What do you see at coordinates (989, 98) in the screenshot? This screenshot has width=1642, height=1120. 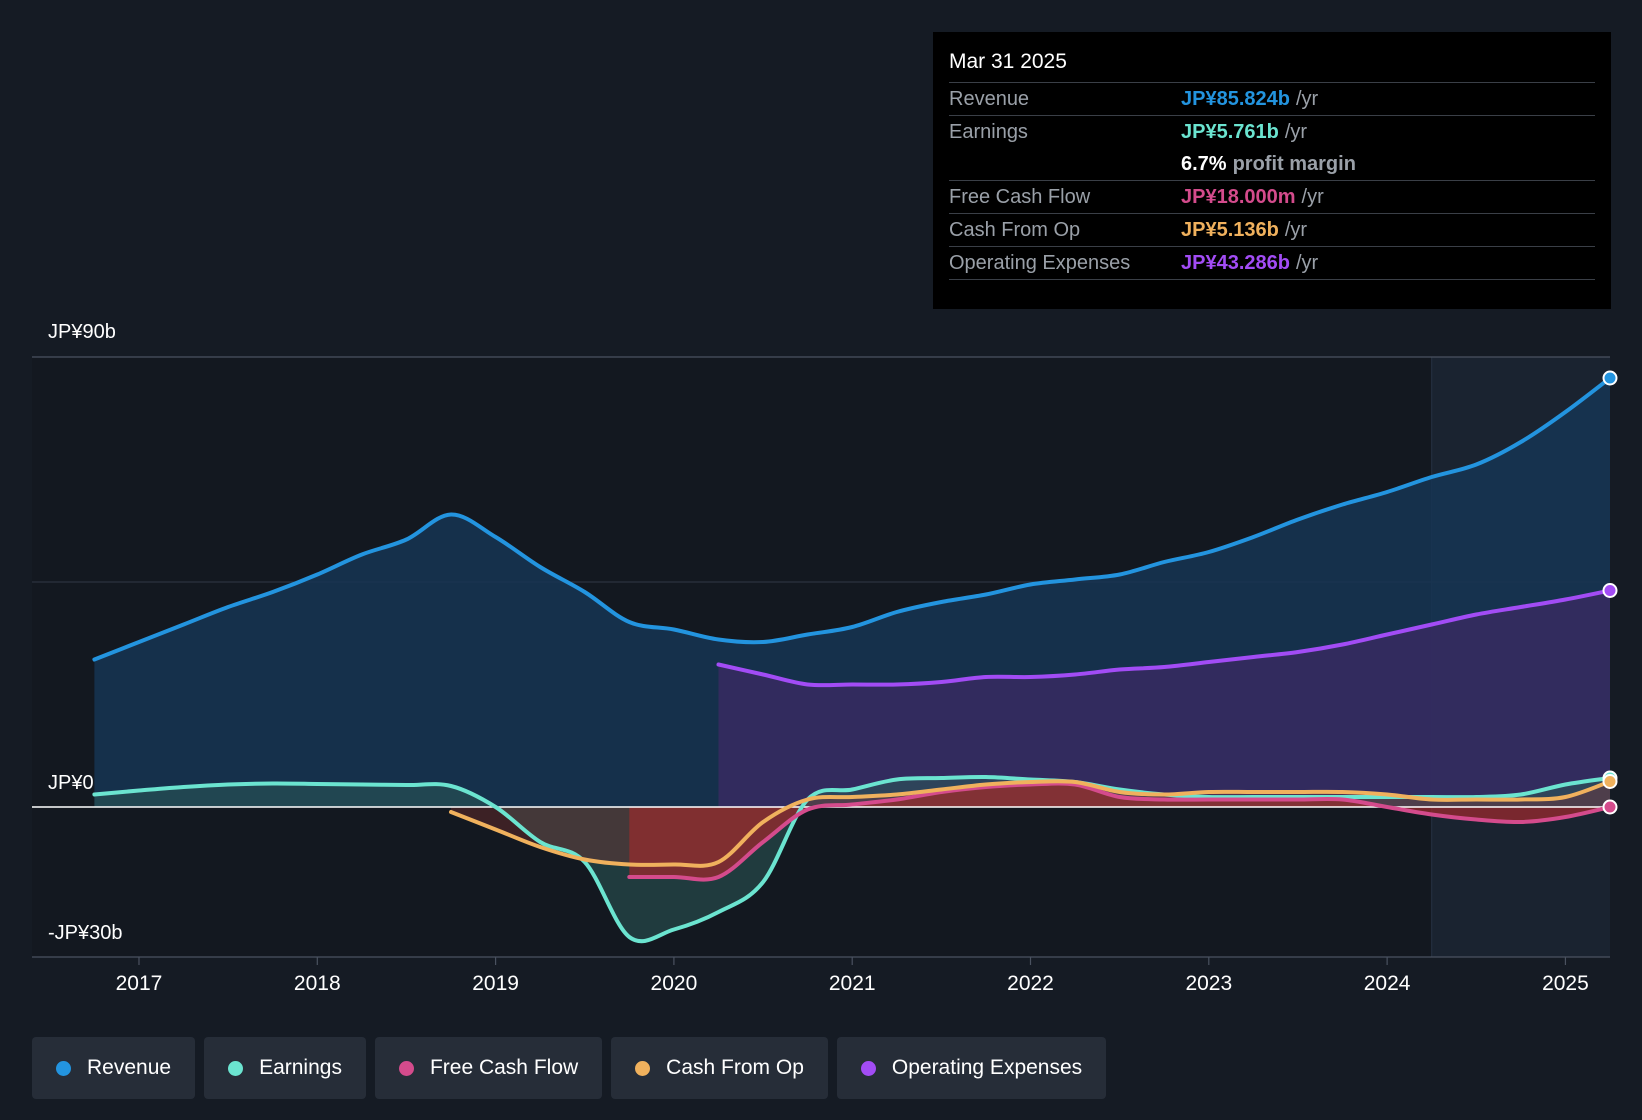 I see `tooltip-label: Revenue` at bounding box center [989, 98].